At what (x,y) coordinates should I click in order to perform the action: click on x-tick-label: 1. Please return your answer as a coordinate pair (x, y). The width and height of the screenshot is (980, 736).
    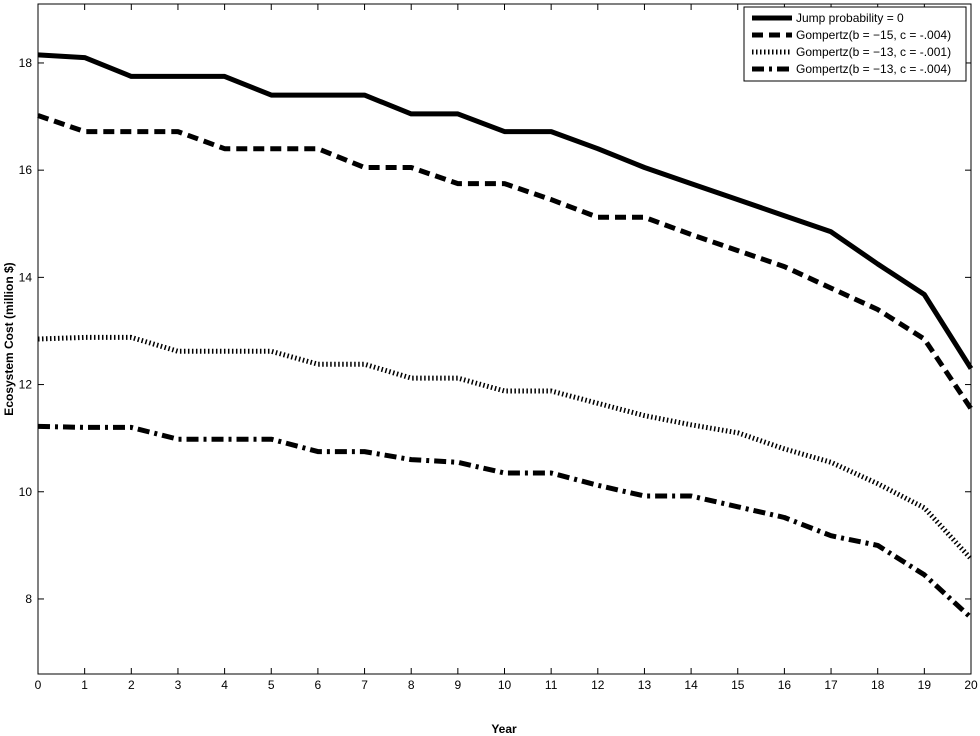
    Looking at the image, I should click on (84, 685).